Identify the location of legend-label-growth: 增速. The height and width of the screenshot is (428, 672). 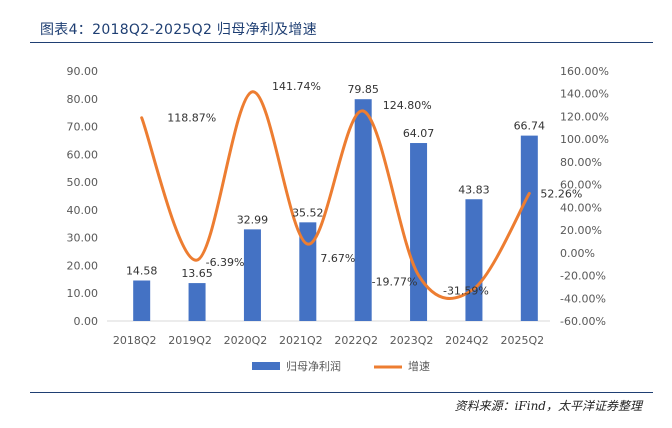
(419, 366).